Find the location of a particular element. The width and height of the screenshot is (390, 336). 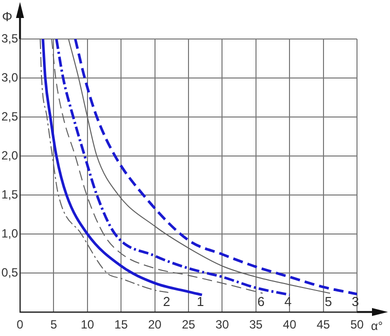

x-tick-label: 15 is located at coordinates (121, 325).